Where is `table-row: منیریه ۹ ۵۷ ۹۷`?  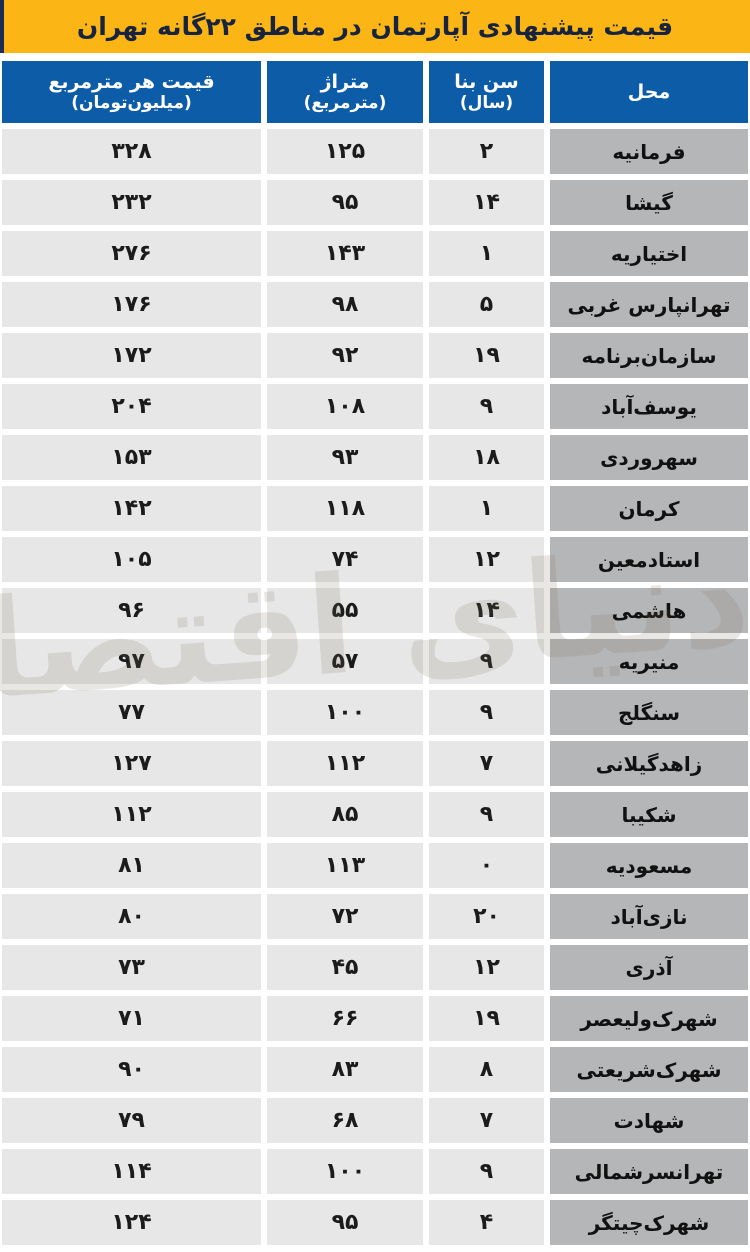
table-row: منیریه ۹ ۵۷ ۹۷ is located at coordinates (375, 661).